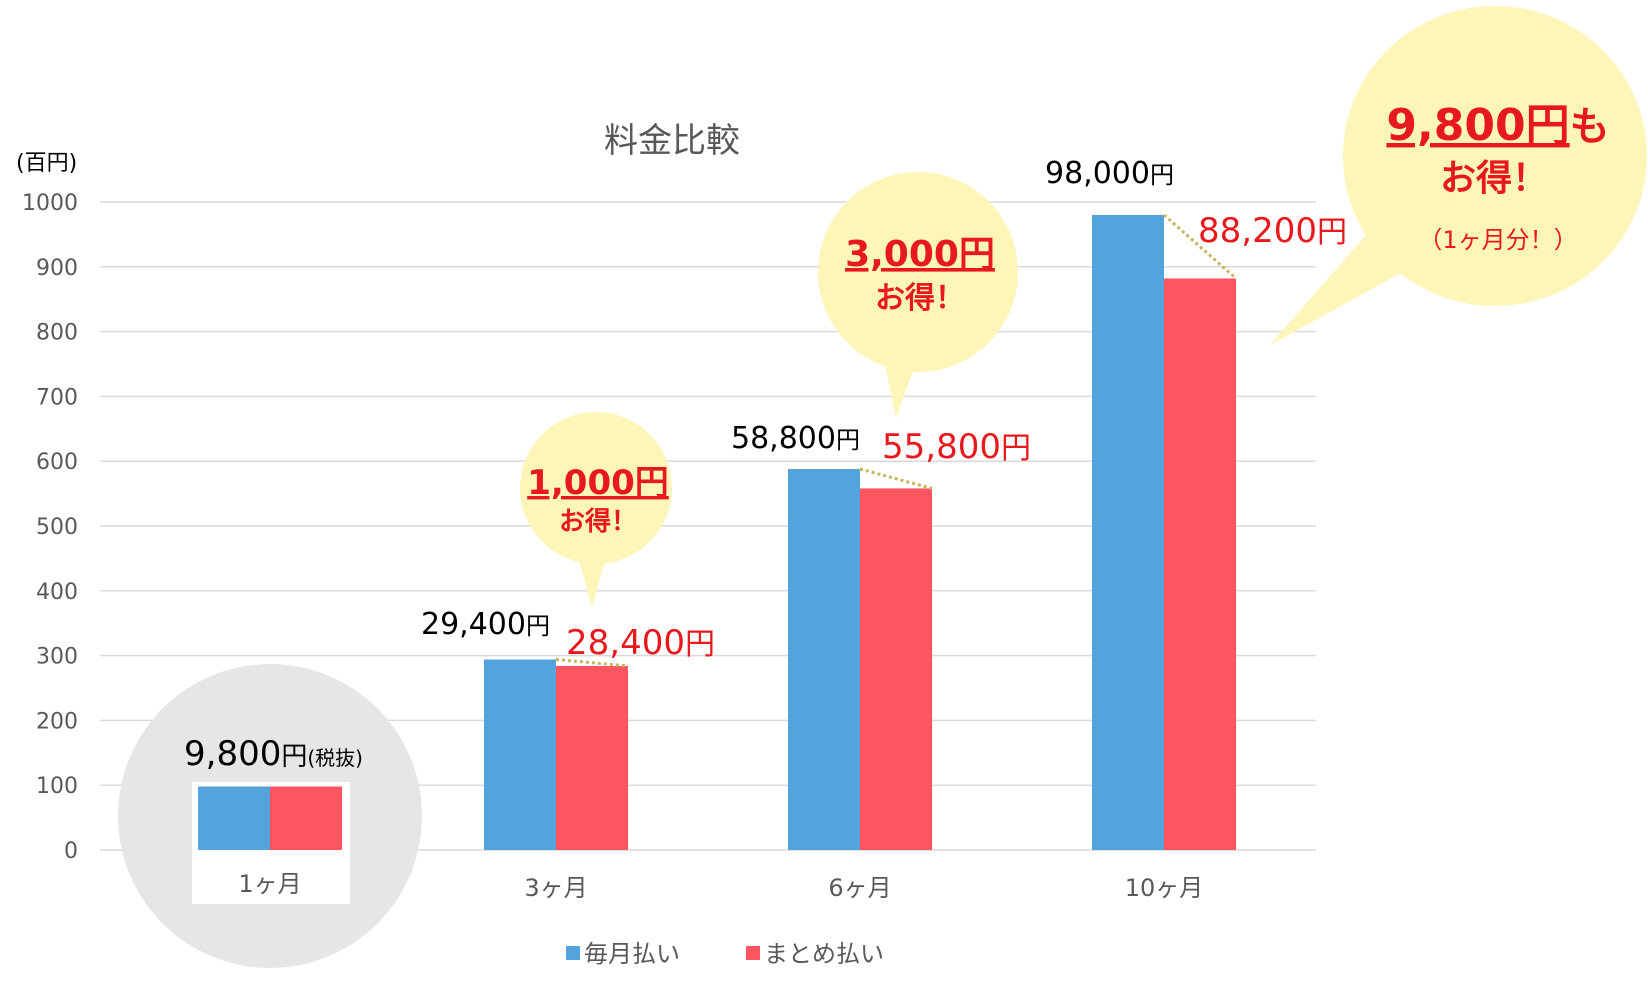  What do you see at coordinates (753, 953) in the screenshot?
I see `legend-swatch-bundle` at bounding box center [753, 953].